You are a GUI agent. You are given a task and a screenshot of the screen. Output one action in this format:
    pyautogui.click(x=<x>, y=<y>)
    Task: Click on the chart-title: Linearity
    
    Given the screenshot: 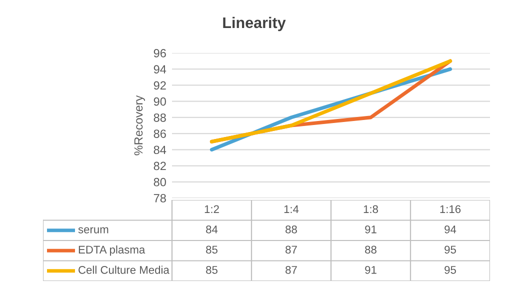 What is the action you would take?
    pyautogui.click(x=254, y=24)
    